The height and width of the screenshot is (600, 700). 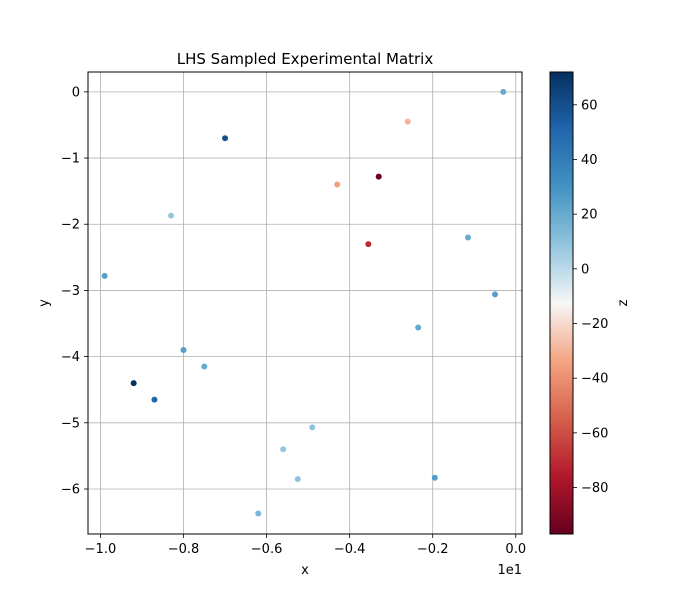 What do you see at coordinates (594, 324) in the screenshot?
I see `colorbar-tick-label: −20` at bounding box center [594, 324].